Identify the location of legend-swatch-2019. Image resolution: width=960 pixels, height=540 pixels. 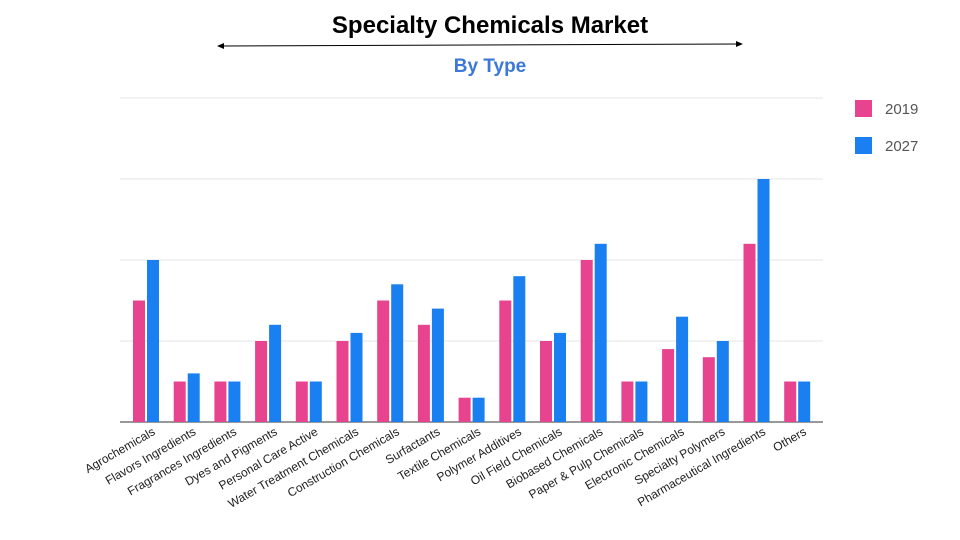
(863, 108).